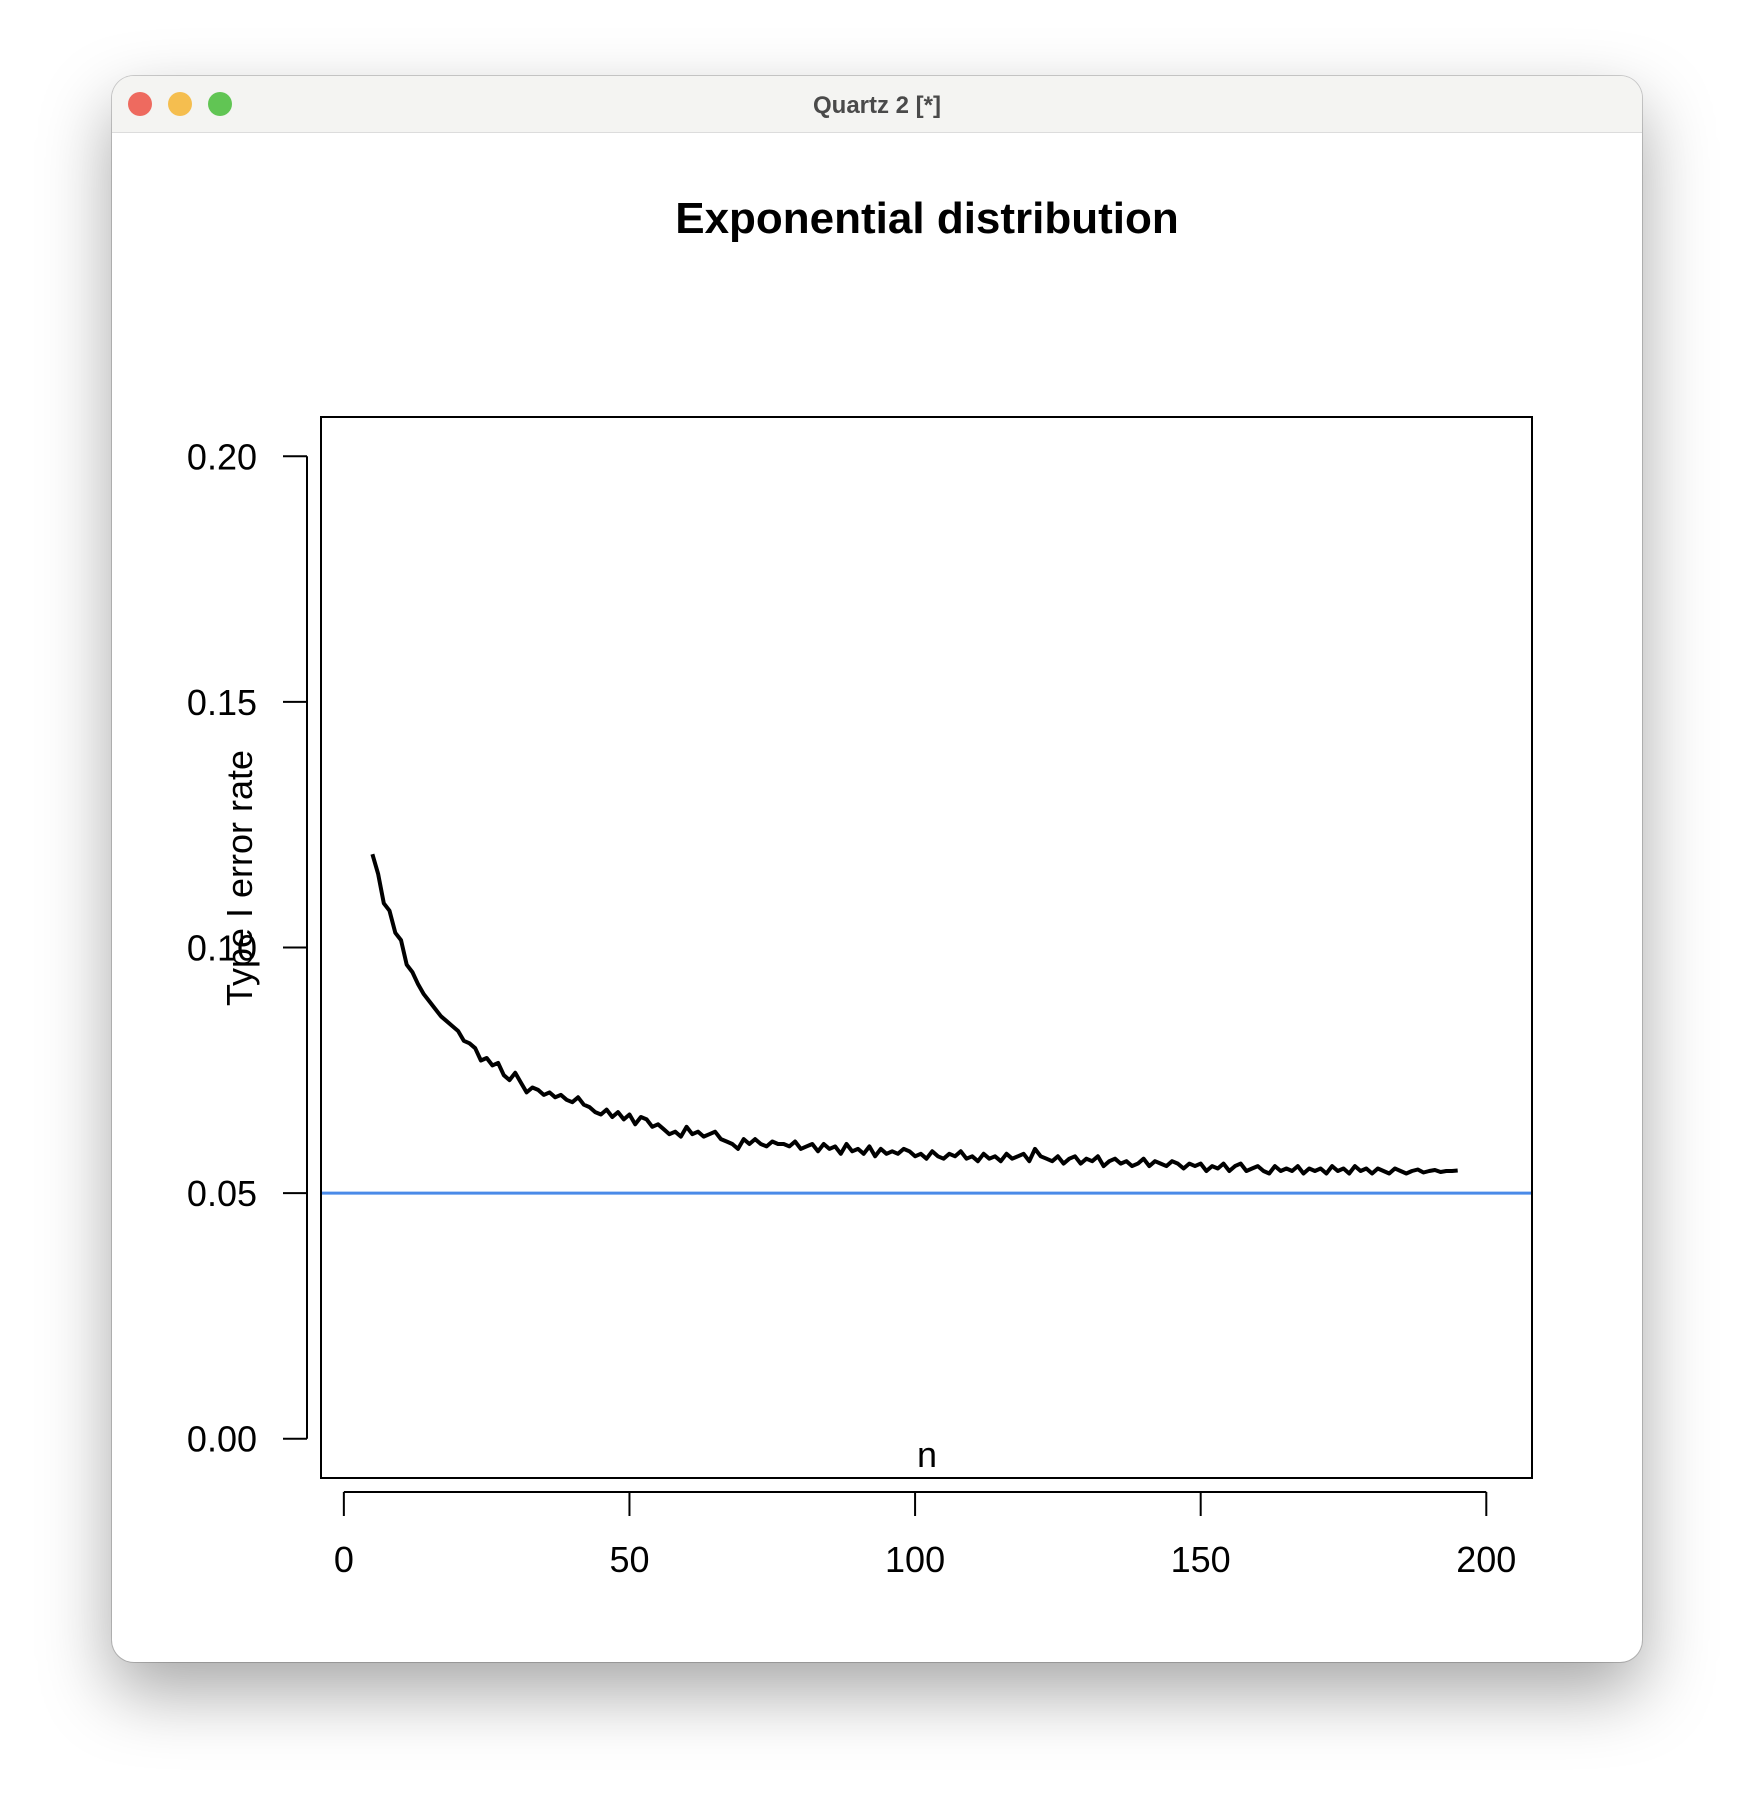  I want to click on chart-title: Exponential distribution, so click(927, 218).